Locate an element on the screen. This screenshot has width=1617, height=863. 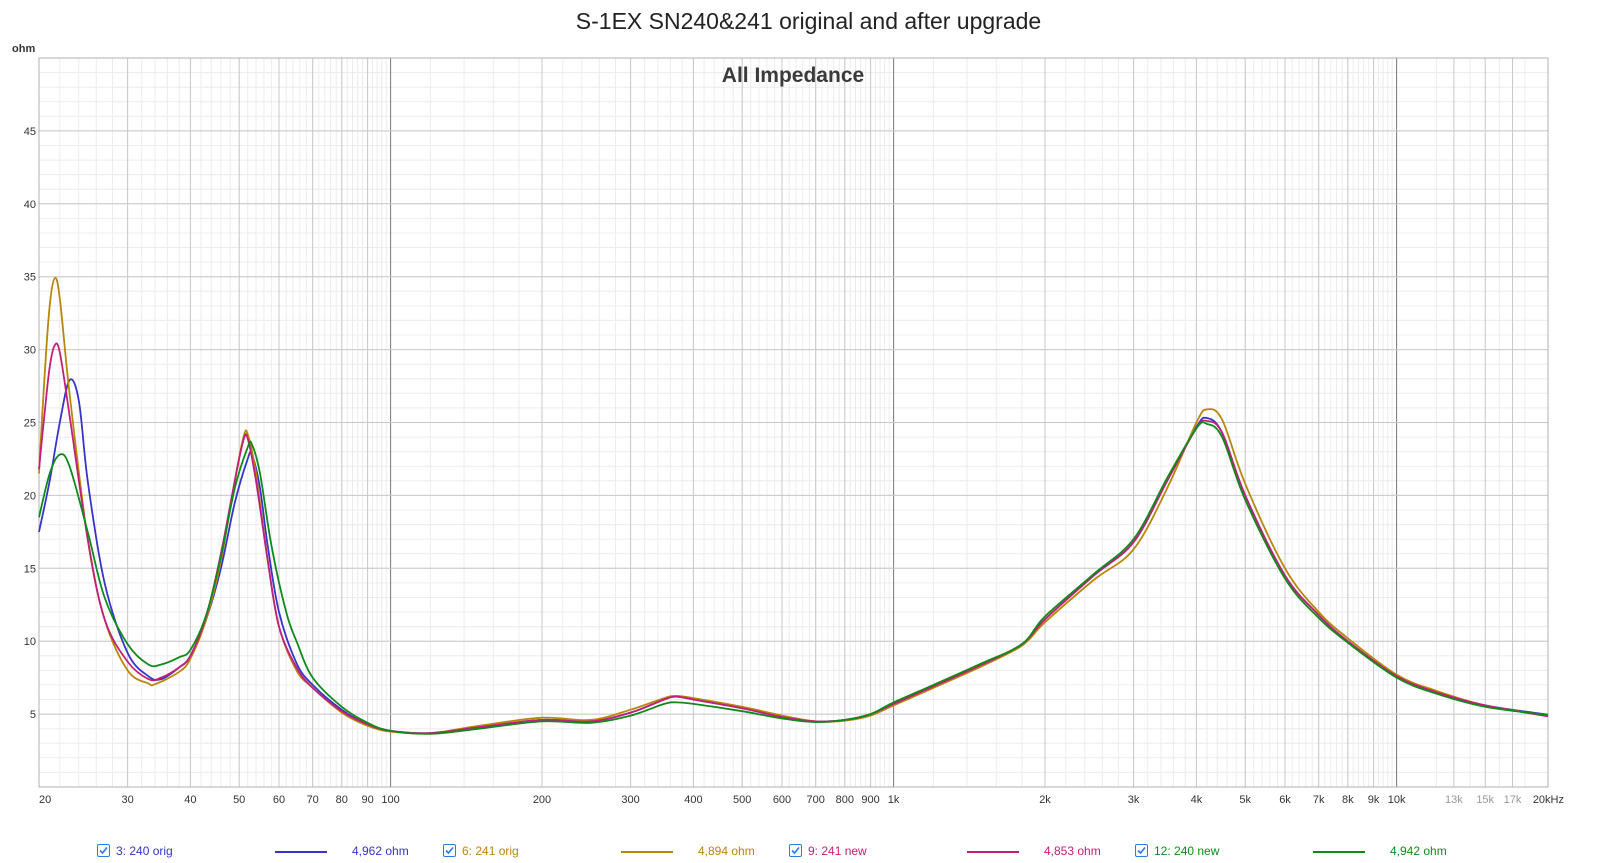
legend-series-name: 12: 240 new is located at coordinates (1187, 851).